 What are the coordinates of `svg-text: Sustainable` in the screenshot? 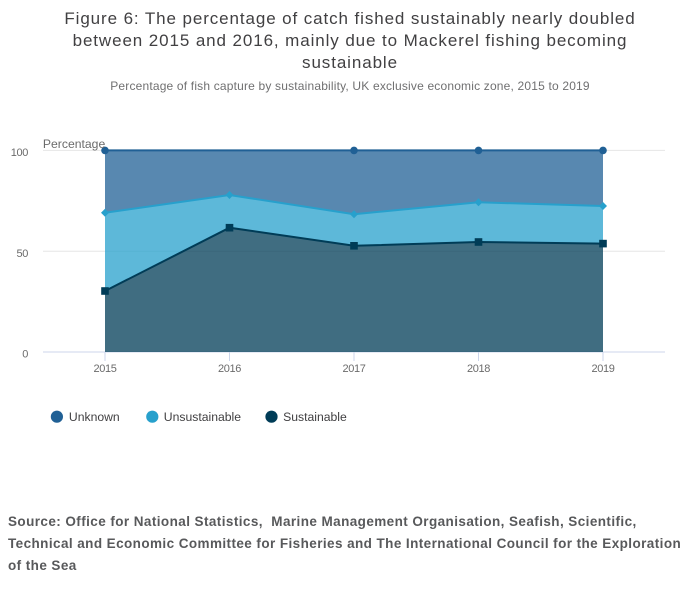 It's located at (315, 417).